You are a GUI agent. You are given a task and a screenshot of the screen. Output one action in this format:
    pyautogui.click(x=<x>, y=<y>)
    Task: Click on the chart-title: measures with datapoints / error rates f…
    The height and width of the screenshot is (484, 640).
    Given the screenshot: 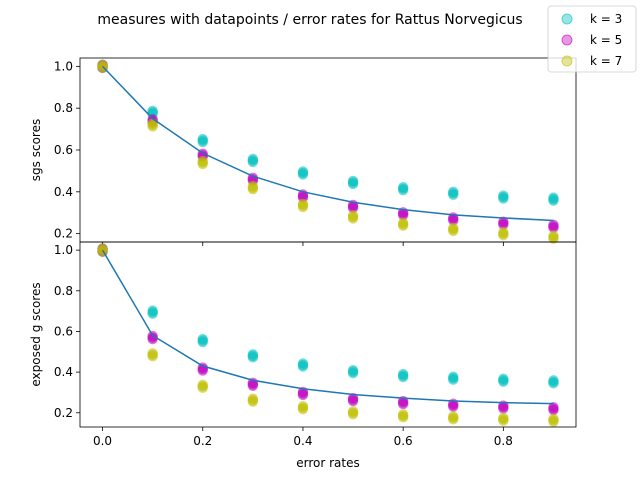 What is the action you would take?
    pyautogui.click(x=309, y=20)
    